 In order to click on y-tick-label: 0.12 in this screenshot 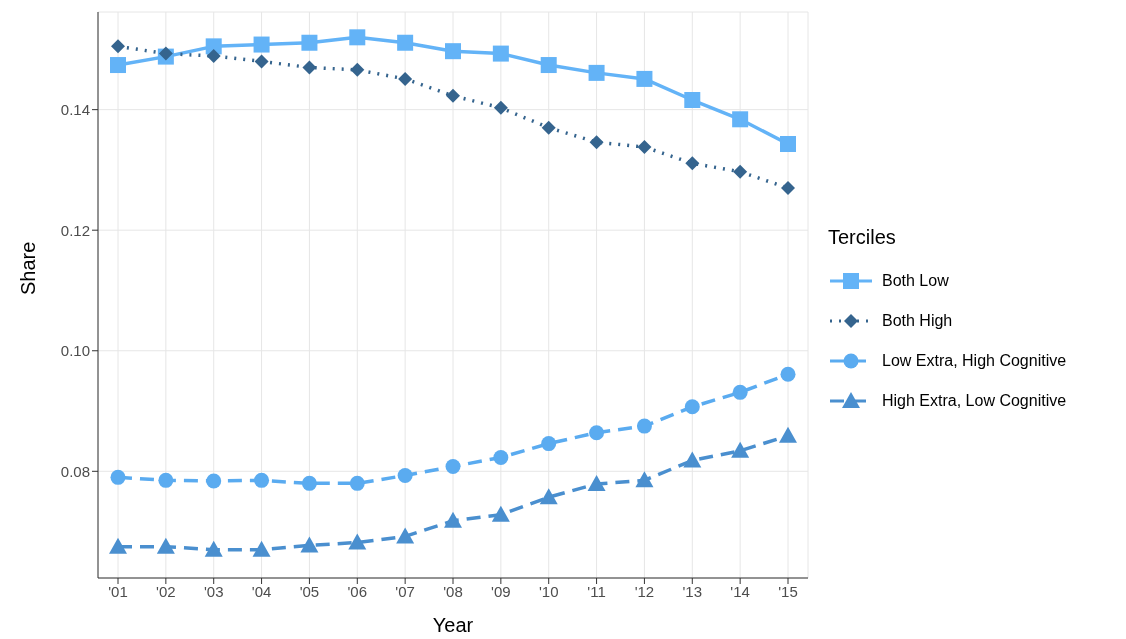, I will do `click(75, 230)`.